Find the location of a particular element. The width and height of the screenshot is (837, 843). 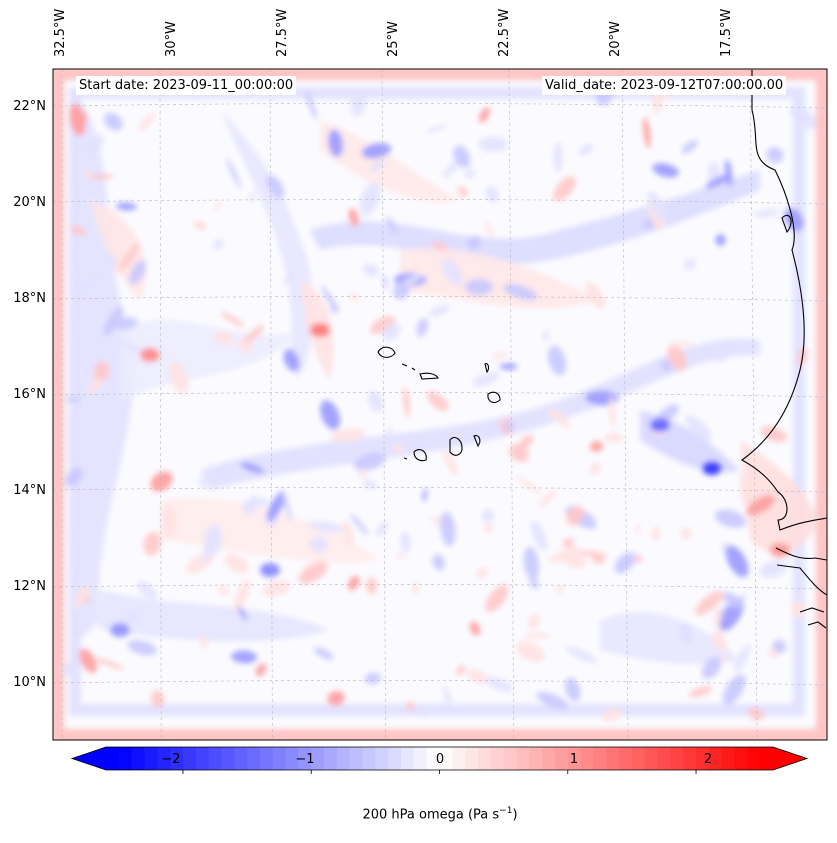

colorbar-tick-label: 0 is located at coordinates (440, 759).